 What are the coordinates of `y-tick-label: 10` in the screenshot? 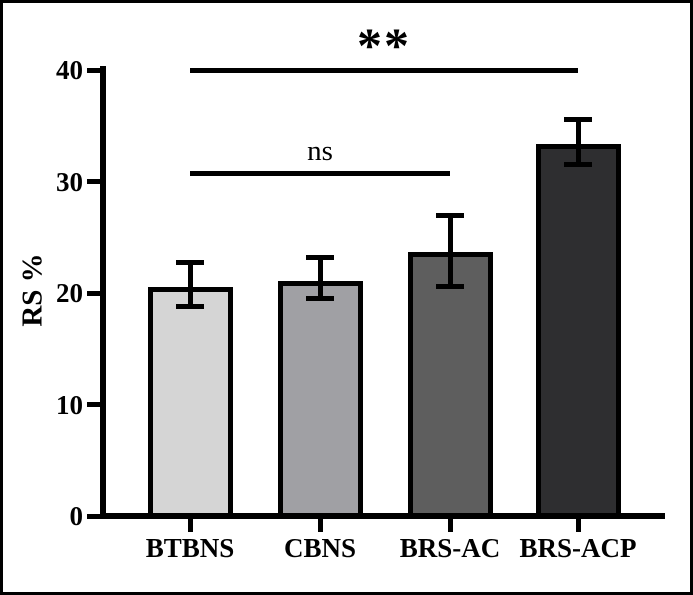 It's located at (69, 404).